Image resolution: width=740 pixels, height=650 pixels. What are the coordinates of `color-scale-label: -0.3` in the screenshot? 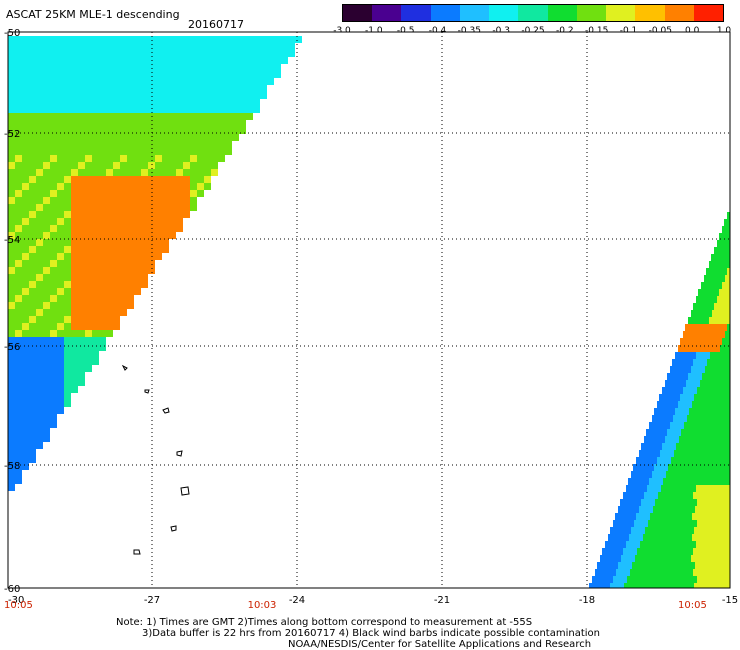 It's located at (501, 31).